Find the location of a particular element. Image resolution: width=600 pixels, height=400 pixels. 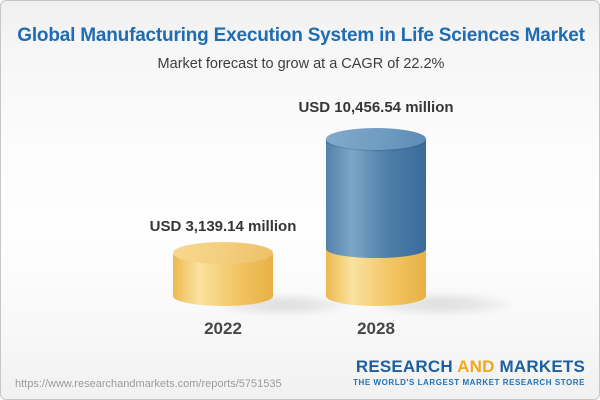

value-label-2028: USD 10,456.54 million is located at coordinates (376, 107).